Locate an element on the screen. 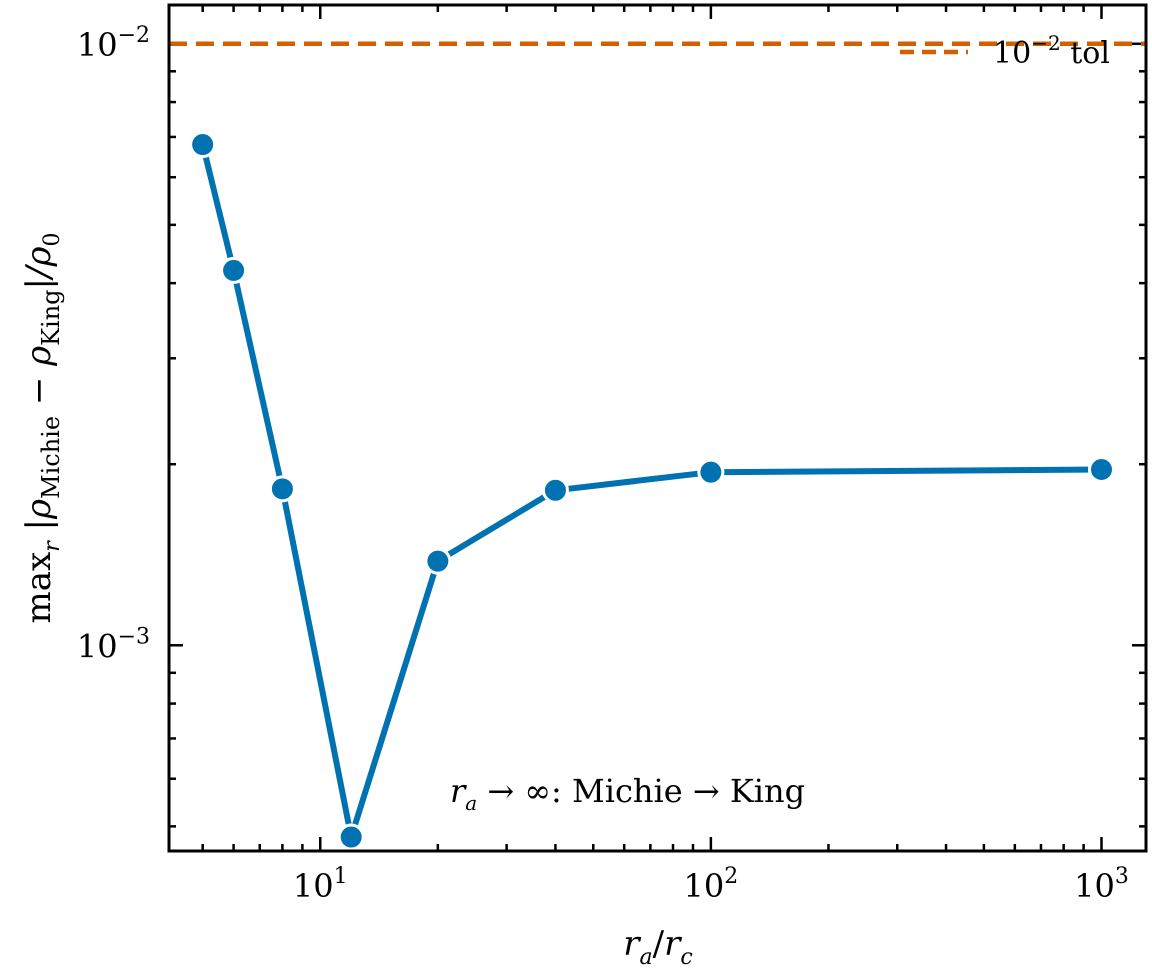 The height and width of the screenshot is (971, 1152). x-tick-label: 103 is located at coordinates (1101, 884).